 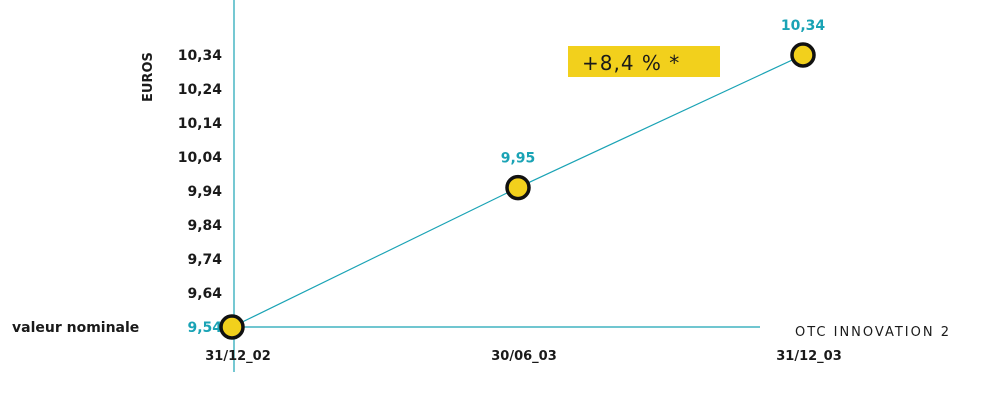 What do you see at coordinates (200, 124) in the screenshot?
I see `y-tick-label: 10,14` at bounding box center [200, 124].